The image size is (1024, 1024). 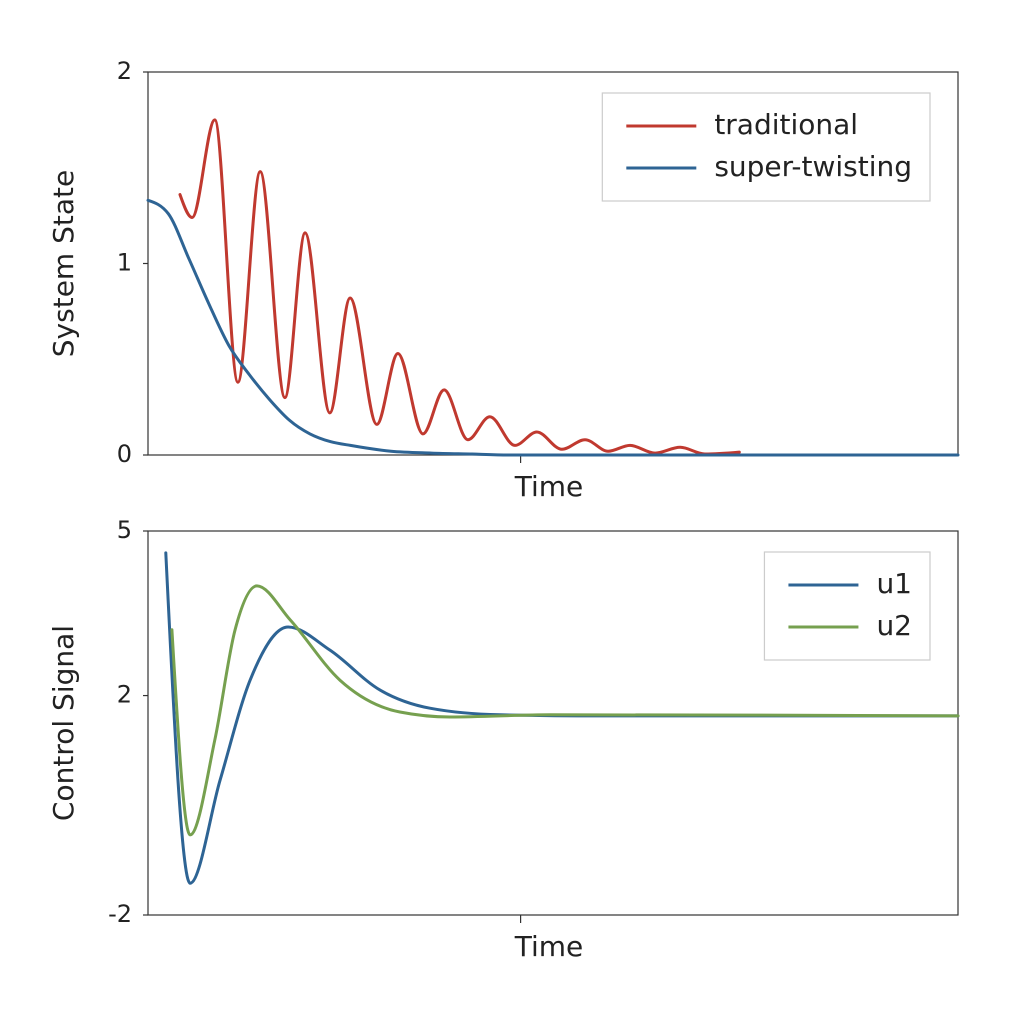 I want to click on legend-label: u1, so click(x=894, y=583).